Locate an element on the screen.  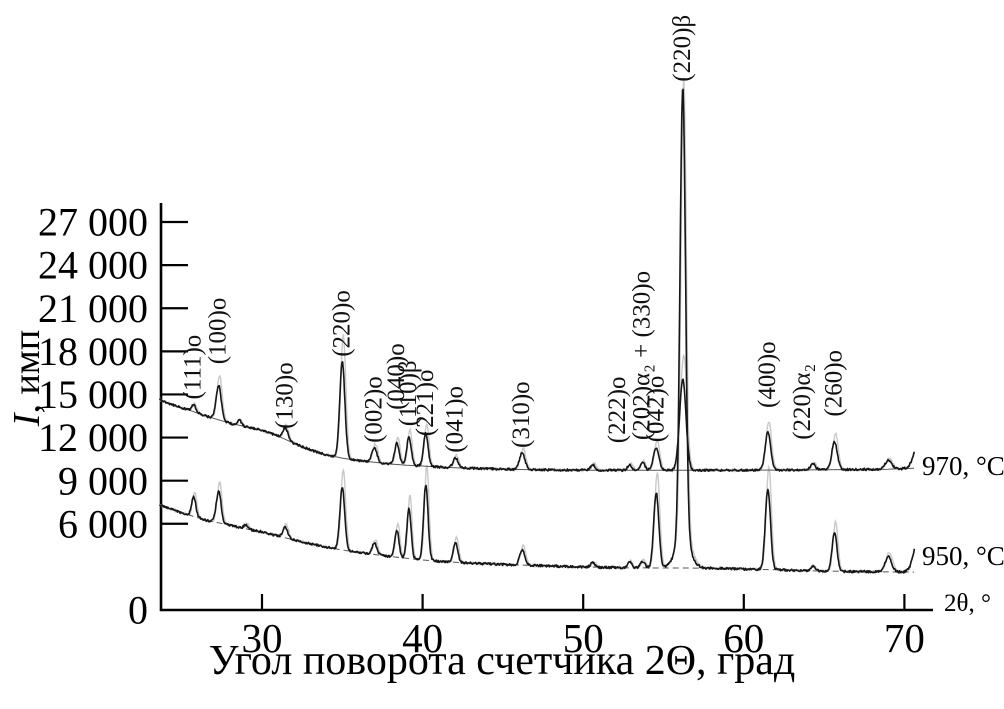
x-tick-label: 40 is located at coordinates (422, 638).